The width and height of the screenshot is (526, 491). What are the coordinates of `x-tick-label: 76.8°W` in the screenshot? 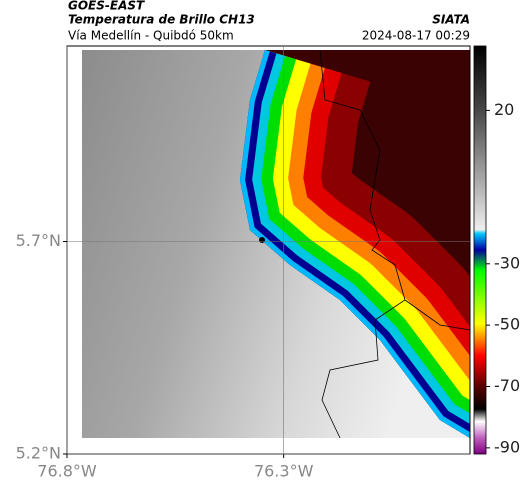 It's located at (67, 471).